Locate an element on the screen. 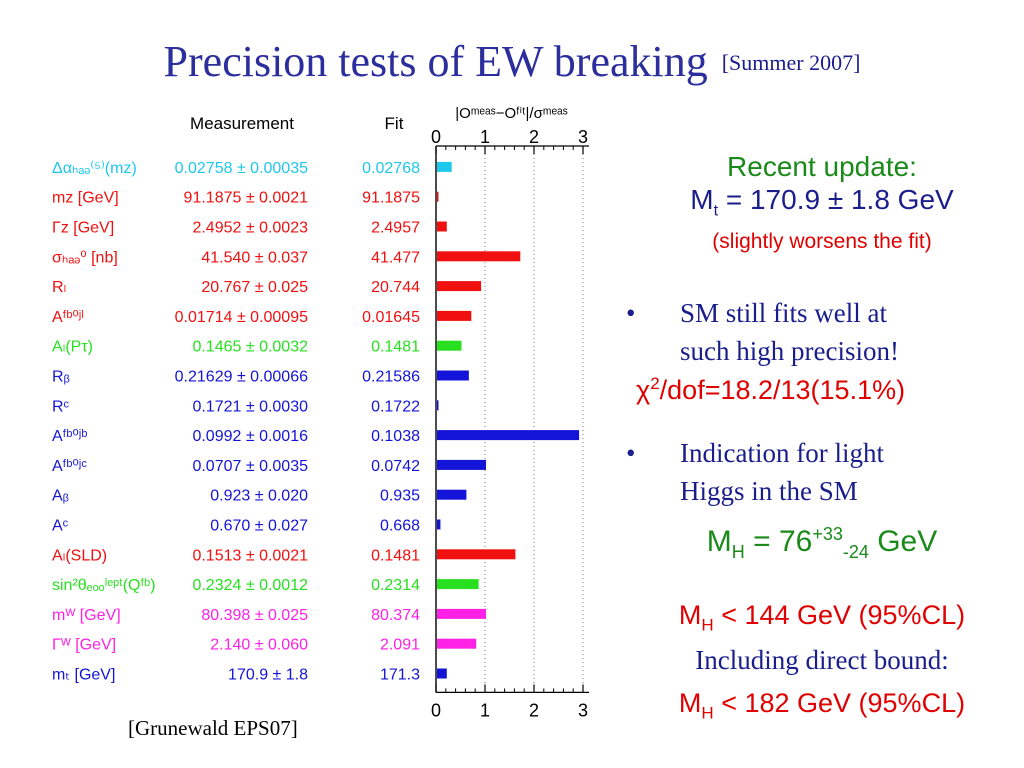 This screenshot has width=1024, height=768. x-tick-label-bottom: 3 is located at coordinates (583, 710).